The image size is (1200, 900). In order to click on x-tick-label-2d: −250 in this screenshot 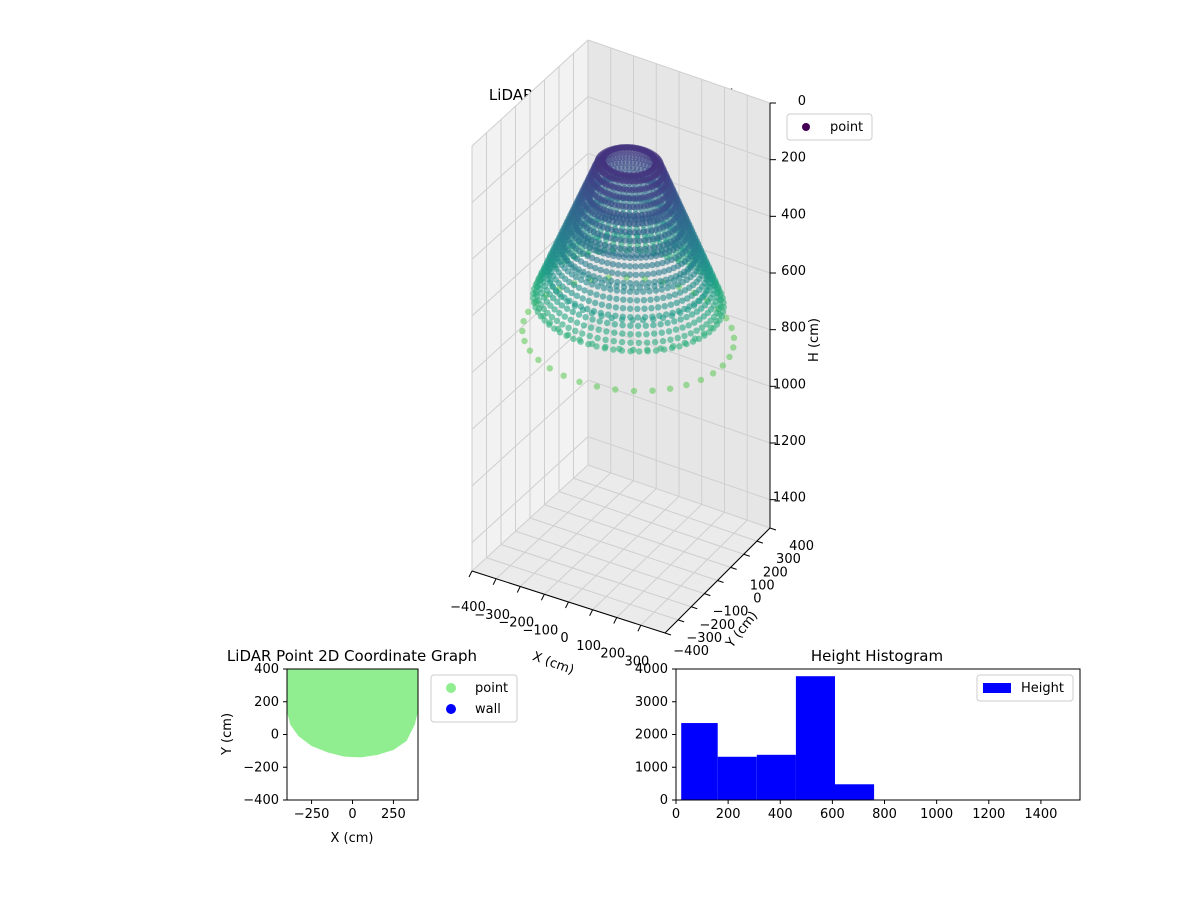, I will do `click(312, 814)`.